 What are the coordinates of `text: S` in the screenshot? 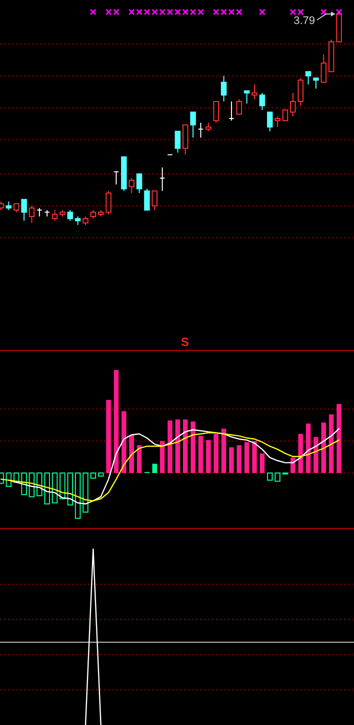 It's located at (185, 342).